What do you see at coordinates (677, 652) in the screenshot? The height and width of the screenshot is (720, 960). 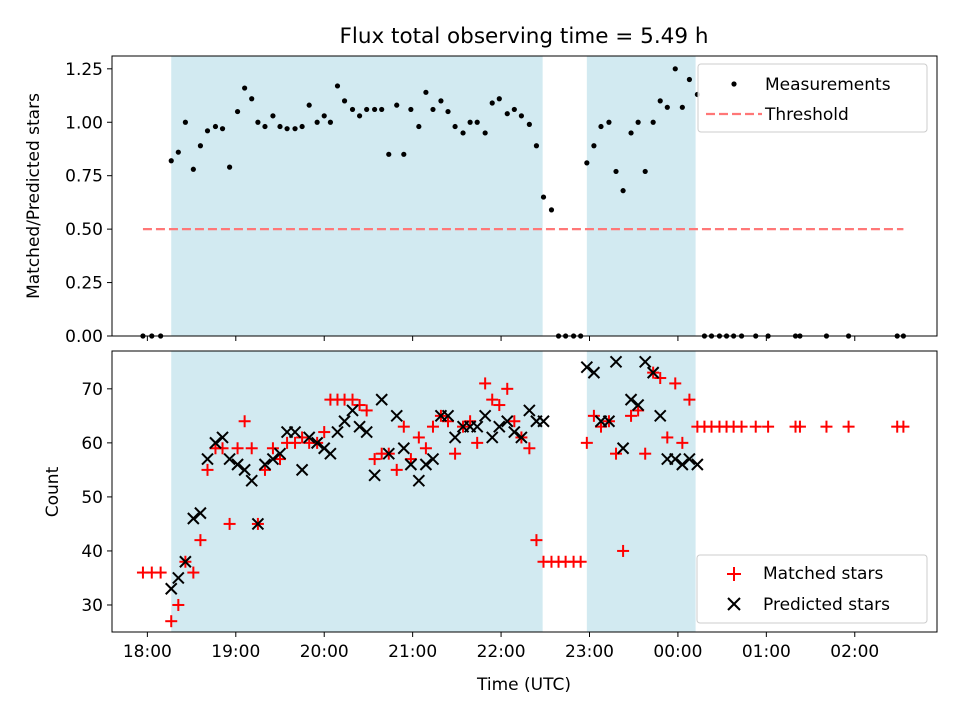 I see `x-tick-label: 00:00` at bounding box center [677, 652].